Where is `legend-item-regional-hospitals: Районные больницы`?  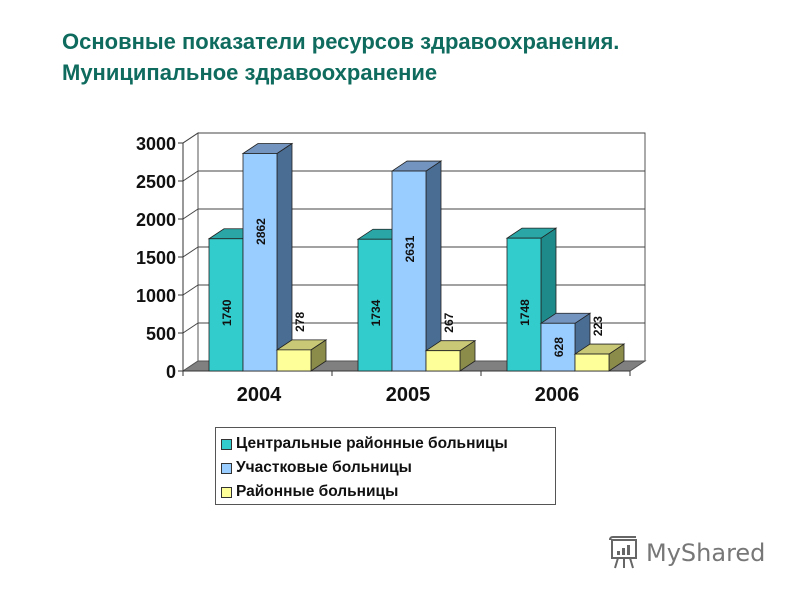 legend-item-regional-hospitals: Районные больницы is located at coordinates (385, 492).